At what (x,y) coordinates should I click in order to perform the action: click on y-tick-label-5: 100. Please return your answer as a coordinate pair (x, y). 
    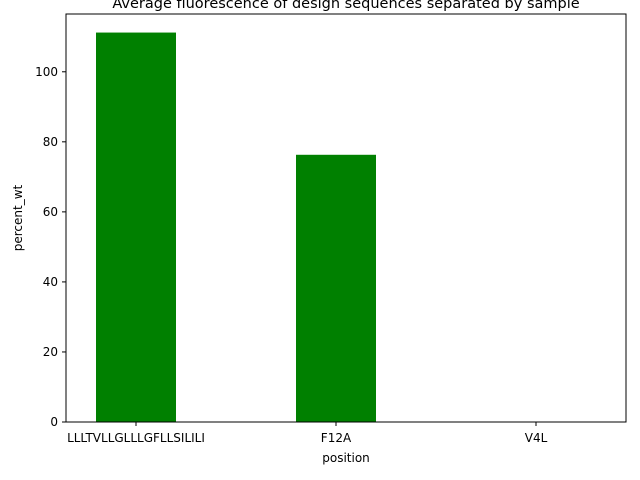
    Looking at the image, I should click on (46, 72).